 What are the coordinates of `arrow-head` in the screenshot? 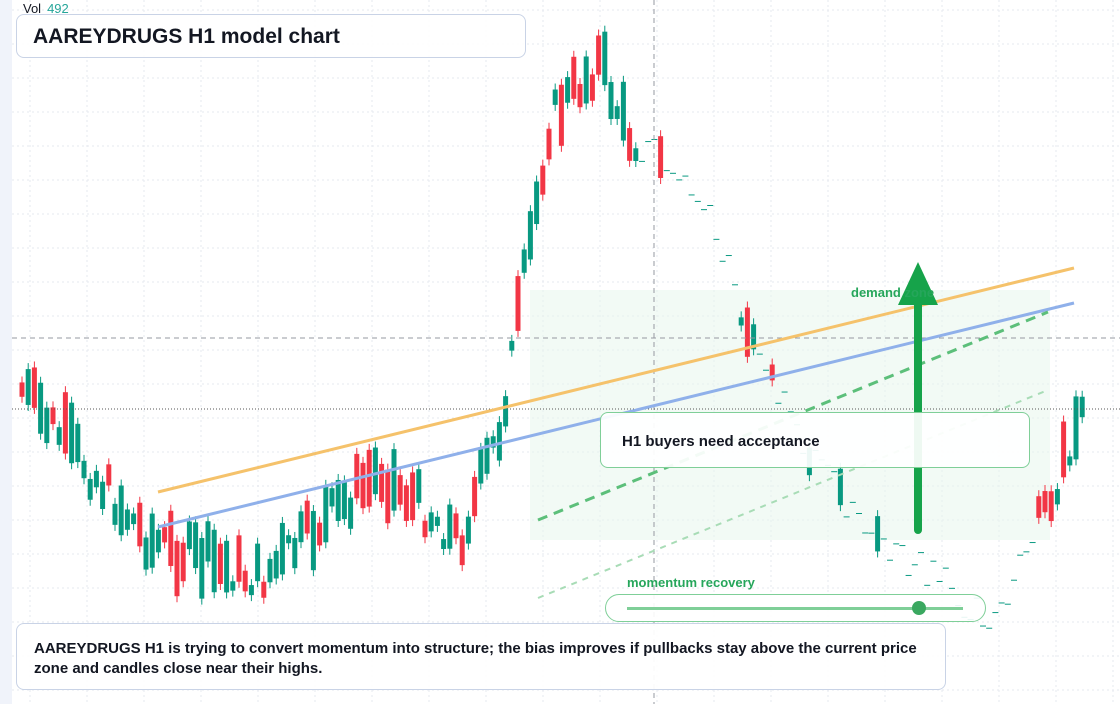 It's located at (918, 283).